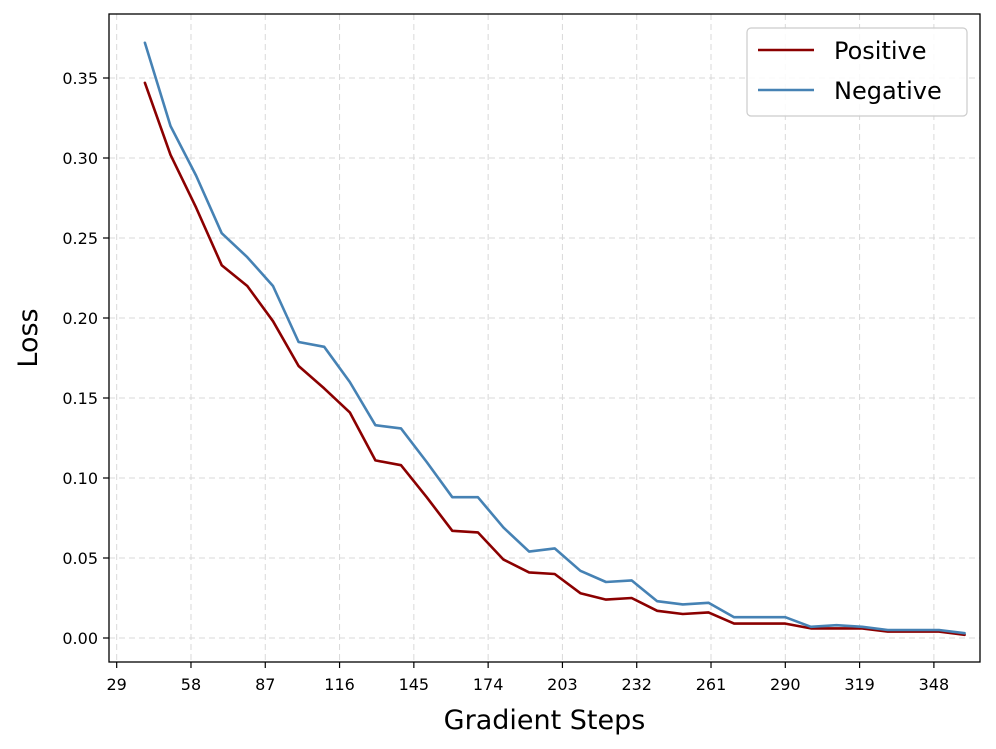 This screenshot has width=996, height=749. Describe the element at coordinates (80, 158) in the screenshot. I see `y-tick-label: 0.30` at that location.